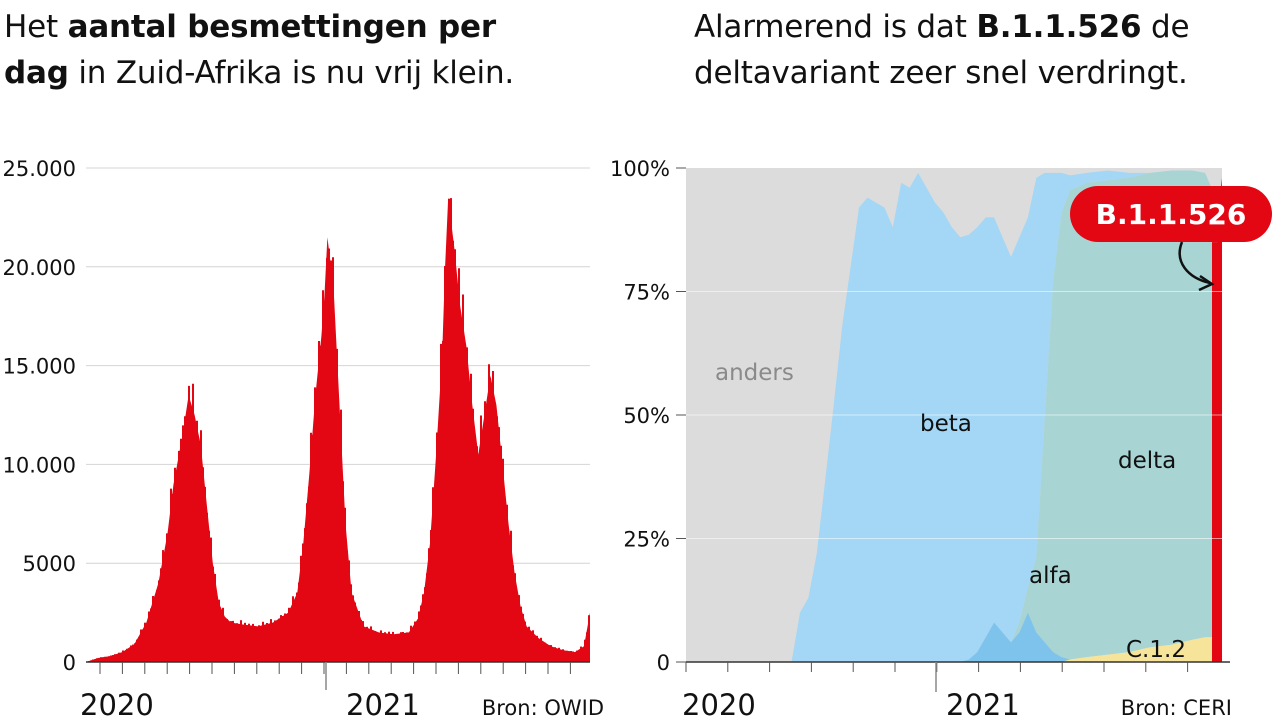 The width and height of the screenshot is (1280, 720). I want to click on b11526-callout: B.1.1.526, so click(1171, 239).